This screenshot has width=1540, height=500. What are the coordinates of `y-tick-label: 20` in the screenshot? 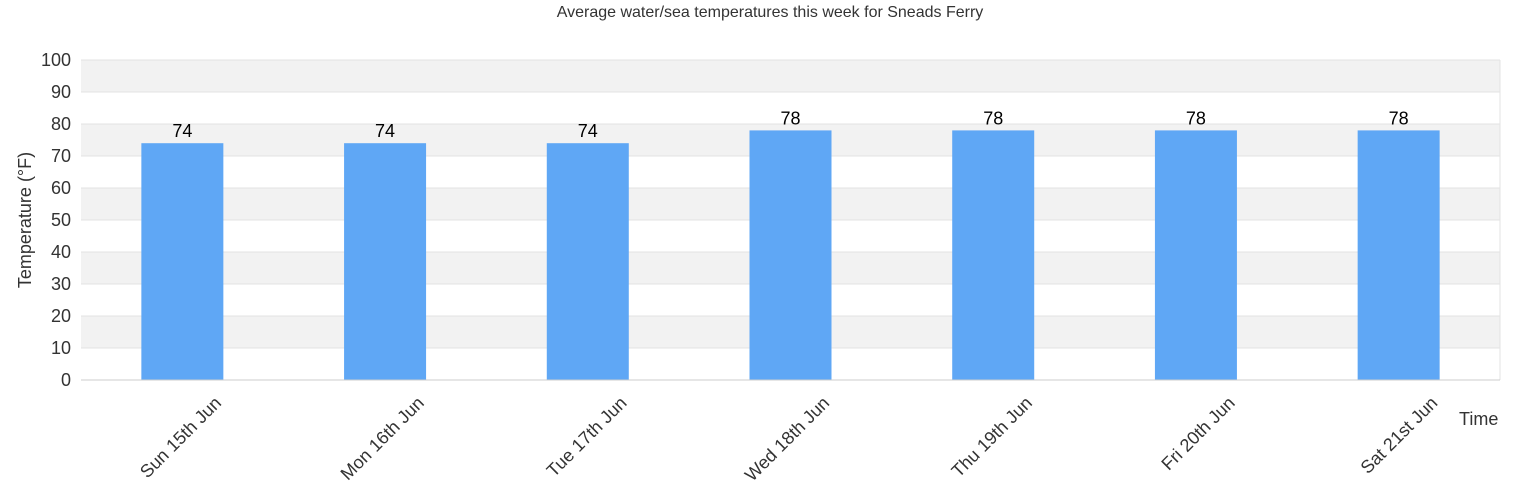 It's located at (61, 316).